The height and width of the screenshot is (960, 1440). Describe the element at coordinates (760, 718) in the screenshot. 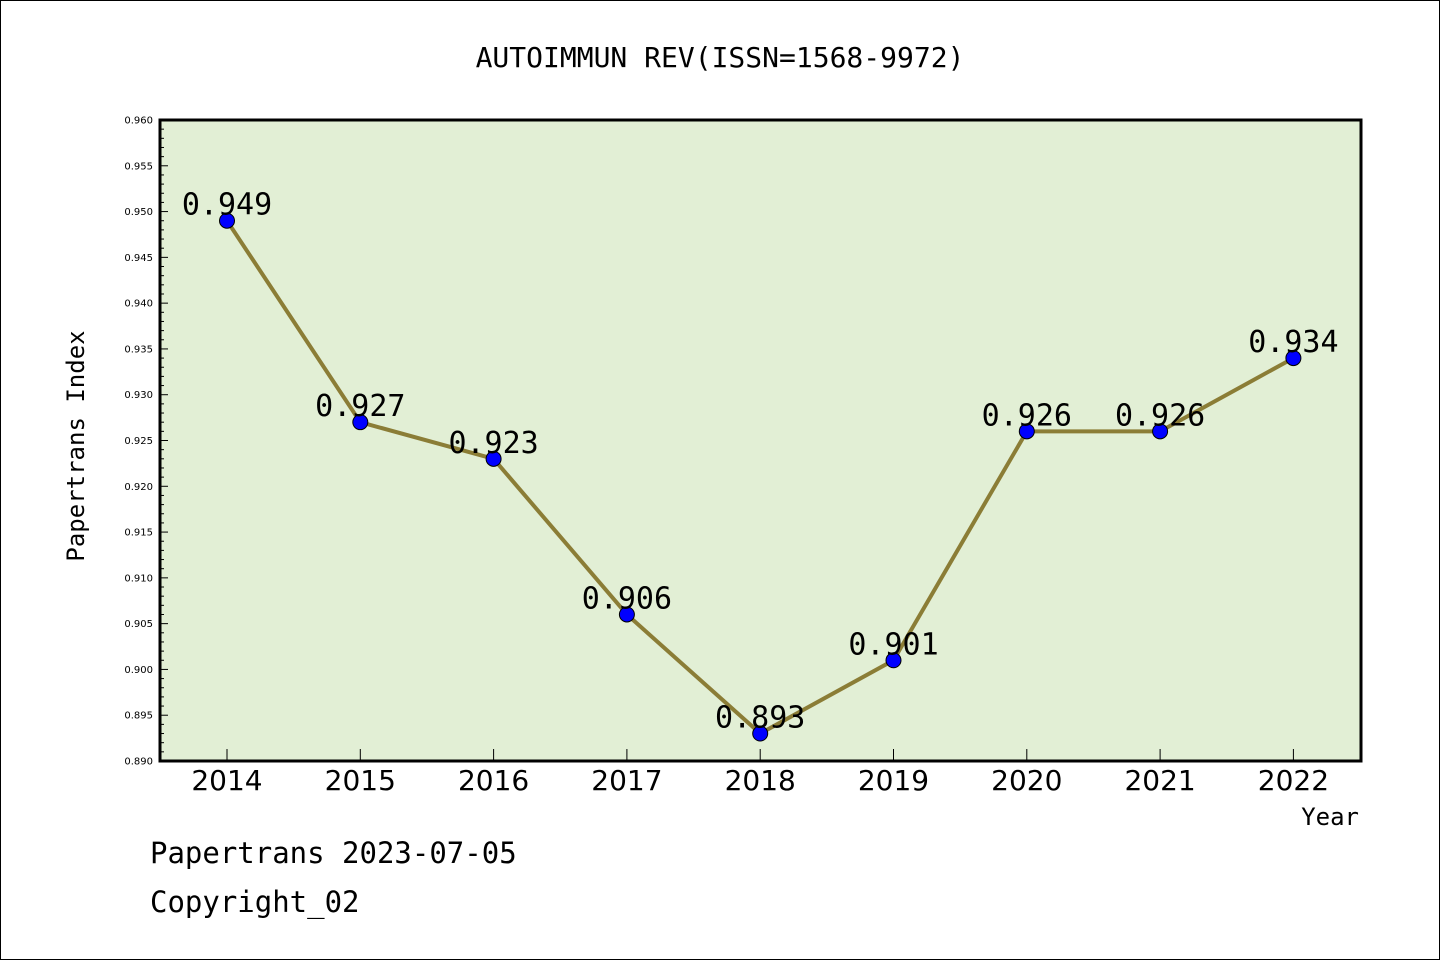

I see `data-point-label: 0.893` at that location.